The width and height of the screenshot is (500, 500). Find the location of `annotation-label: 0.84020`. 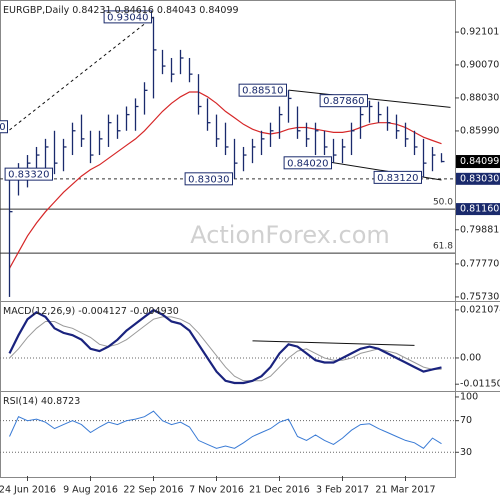

annotation-label: 0.84020 is located at coordinates (307, 163).